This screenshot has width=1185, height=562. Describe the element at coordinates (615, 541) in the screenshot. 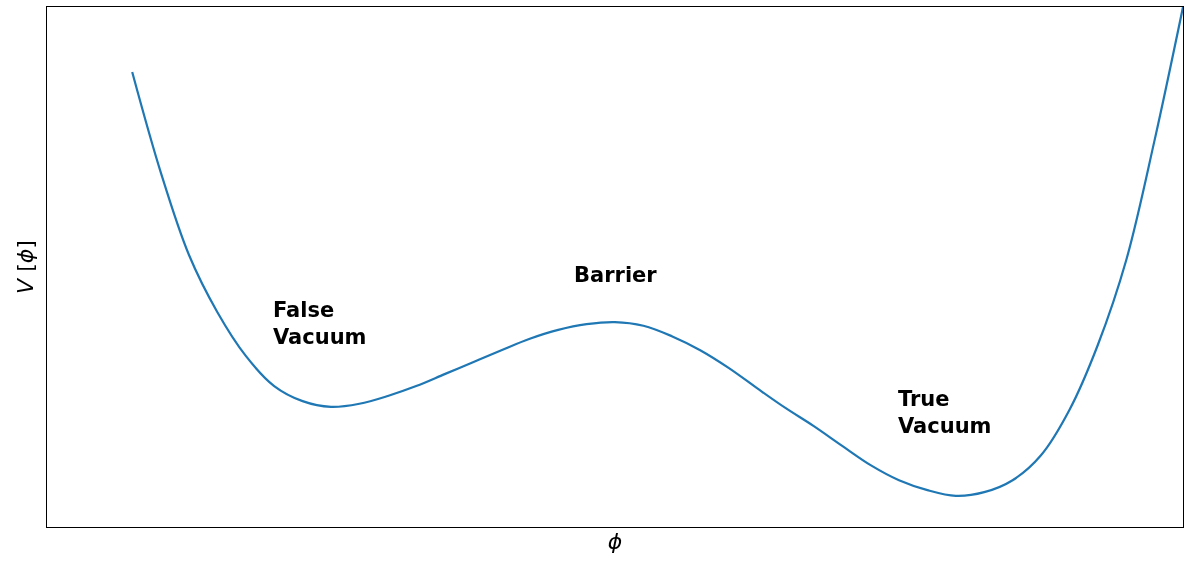

I see `x-axis-title: ϕ` at that location.